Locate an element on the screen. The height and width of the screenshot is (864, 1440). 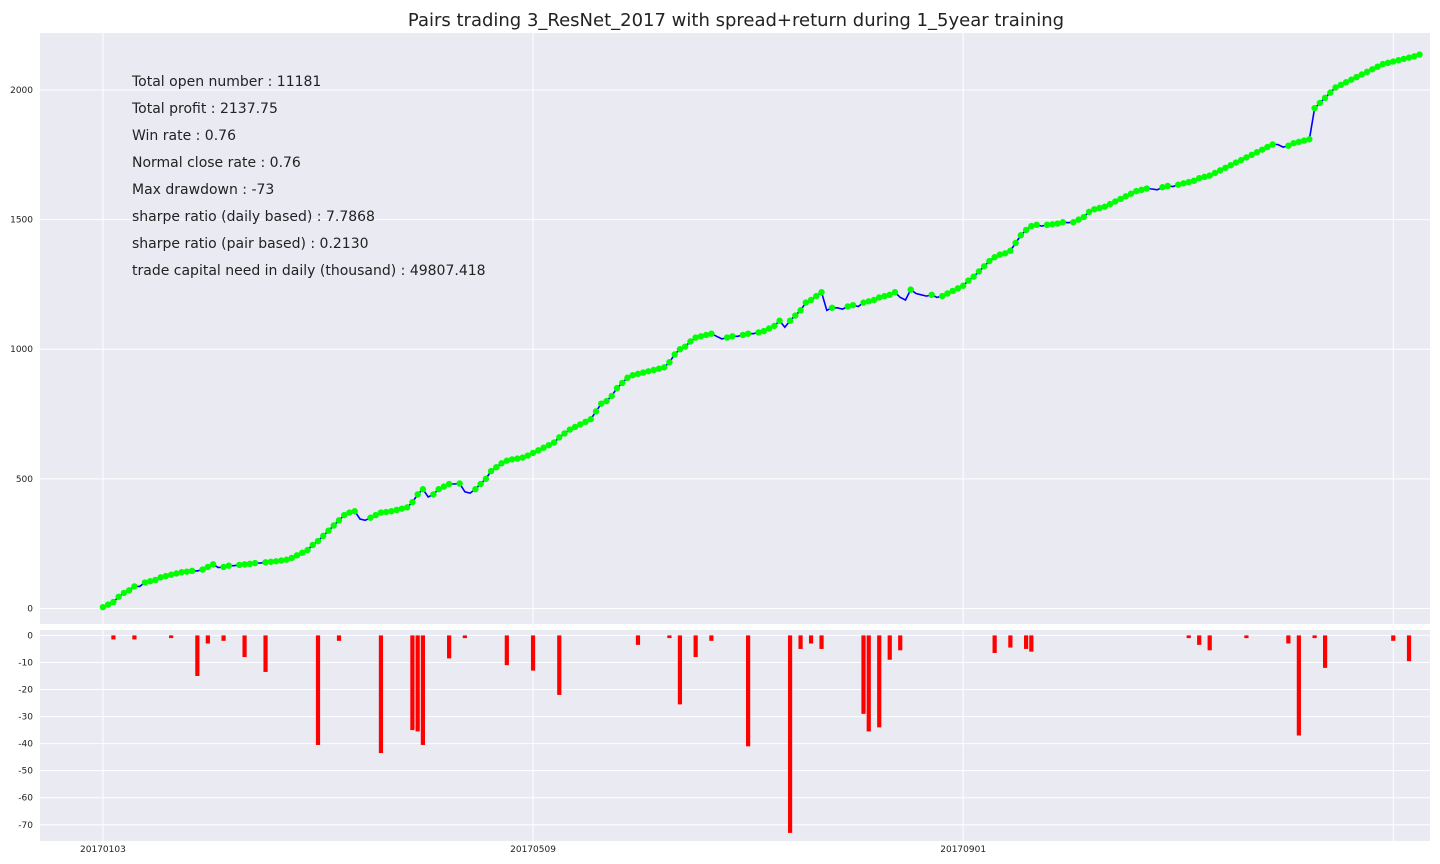
main-y-tick-label: 1500 is located at coordinates (21, 221).